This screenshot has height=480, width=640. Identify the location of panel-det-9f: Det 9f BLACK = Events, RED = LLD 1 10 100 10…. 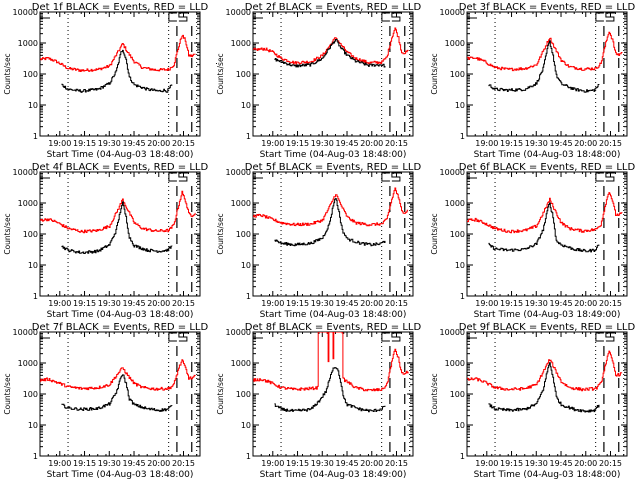
(532, 401).